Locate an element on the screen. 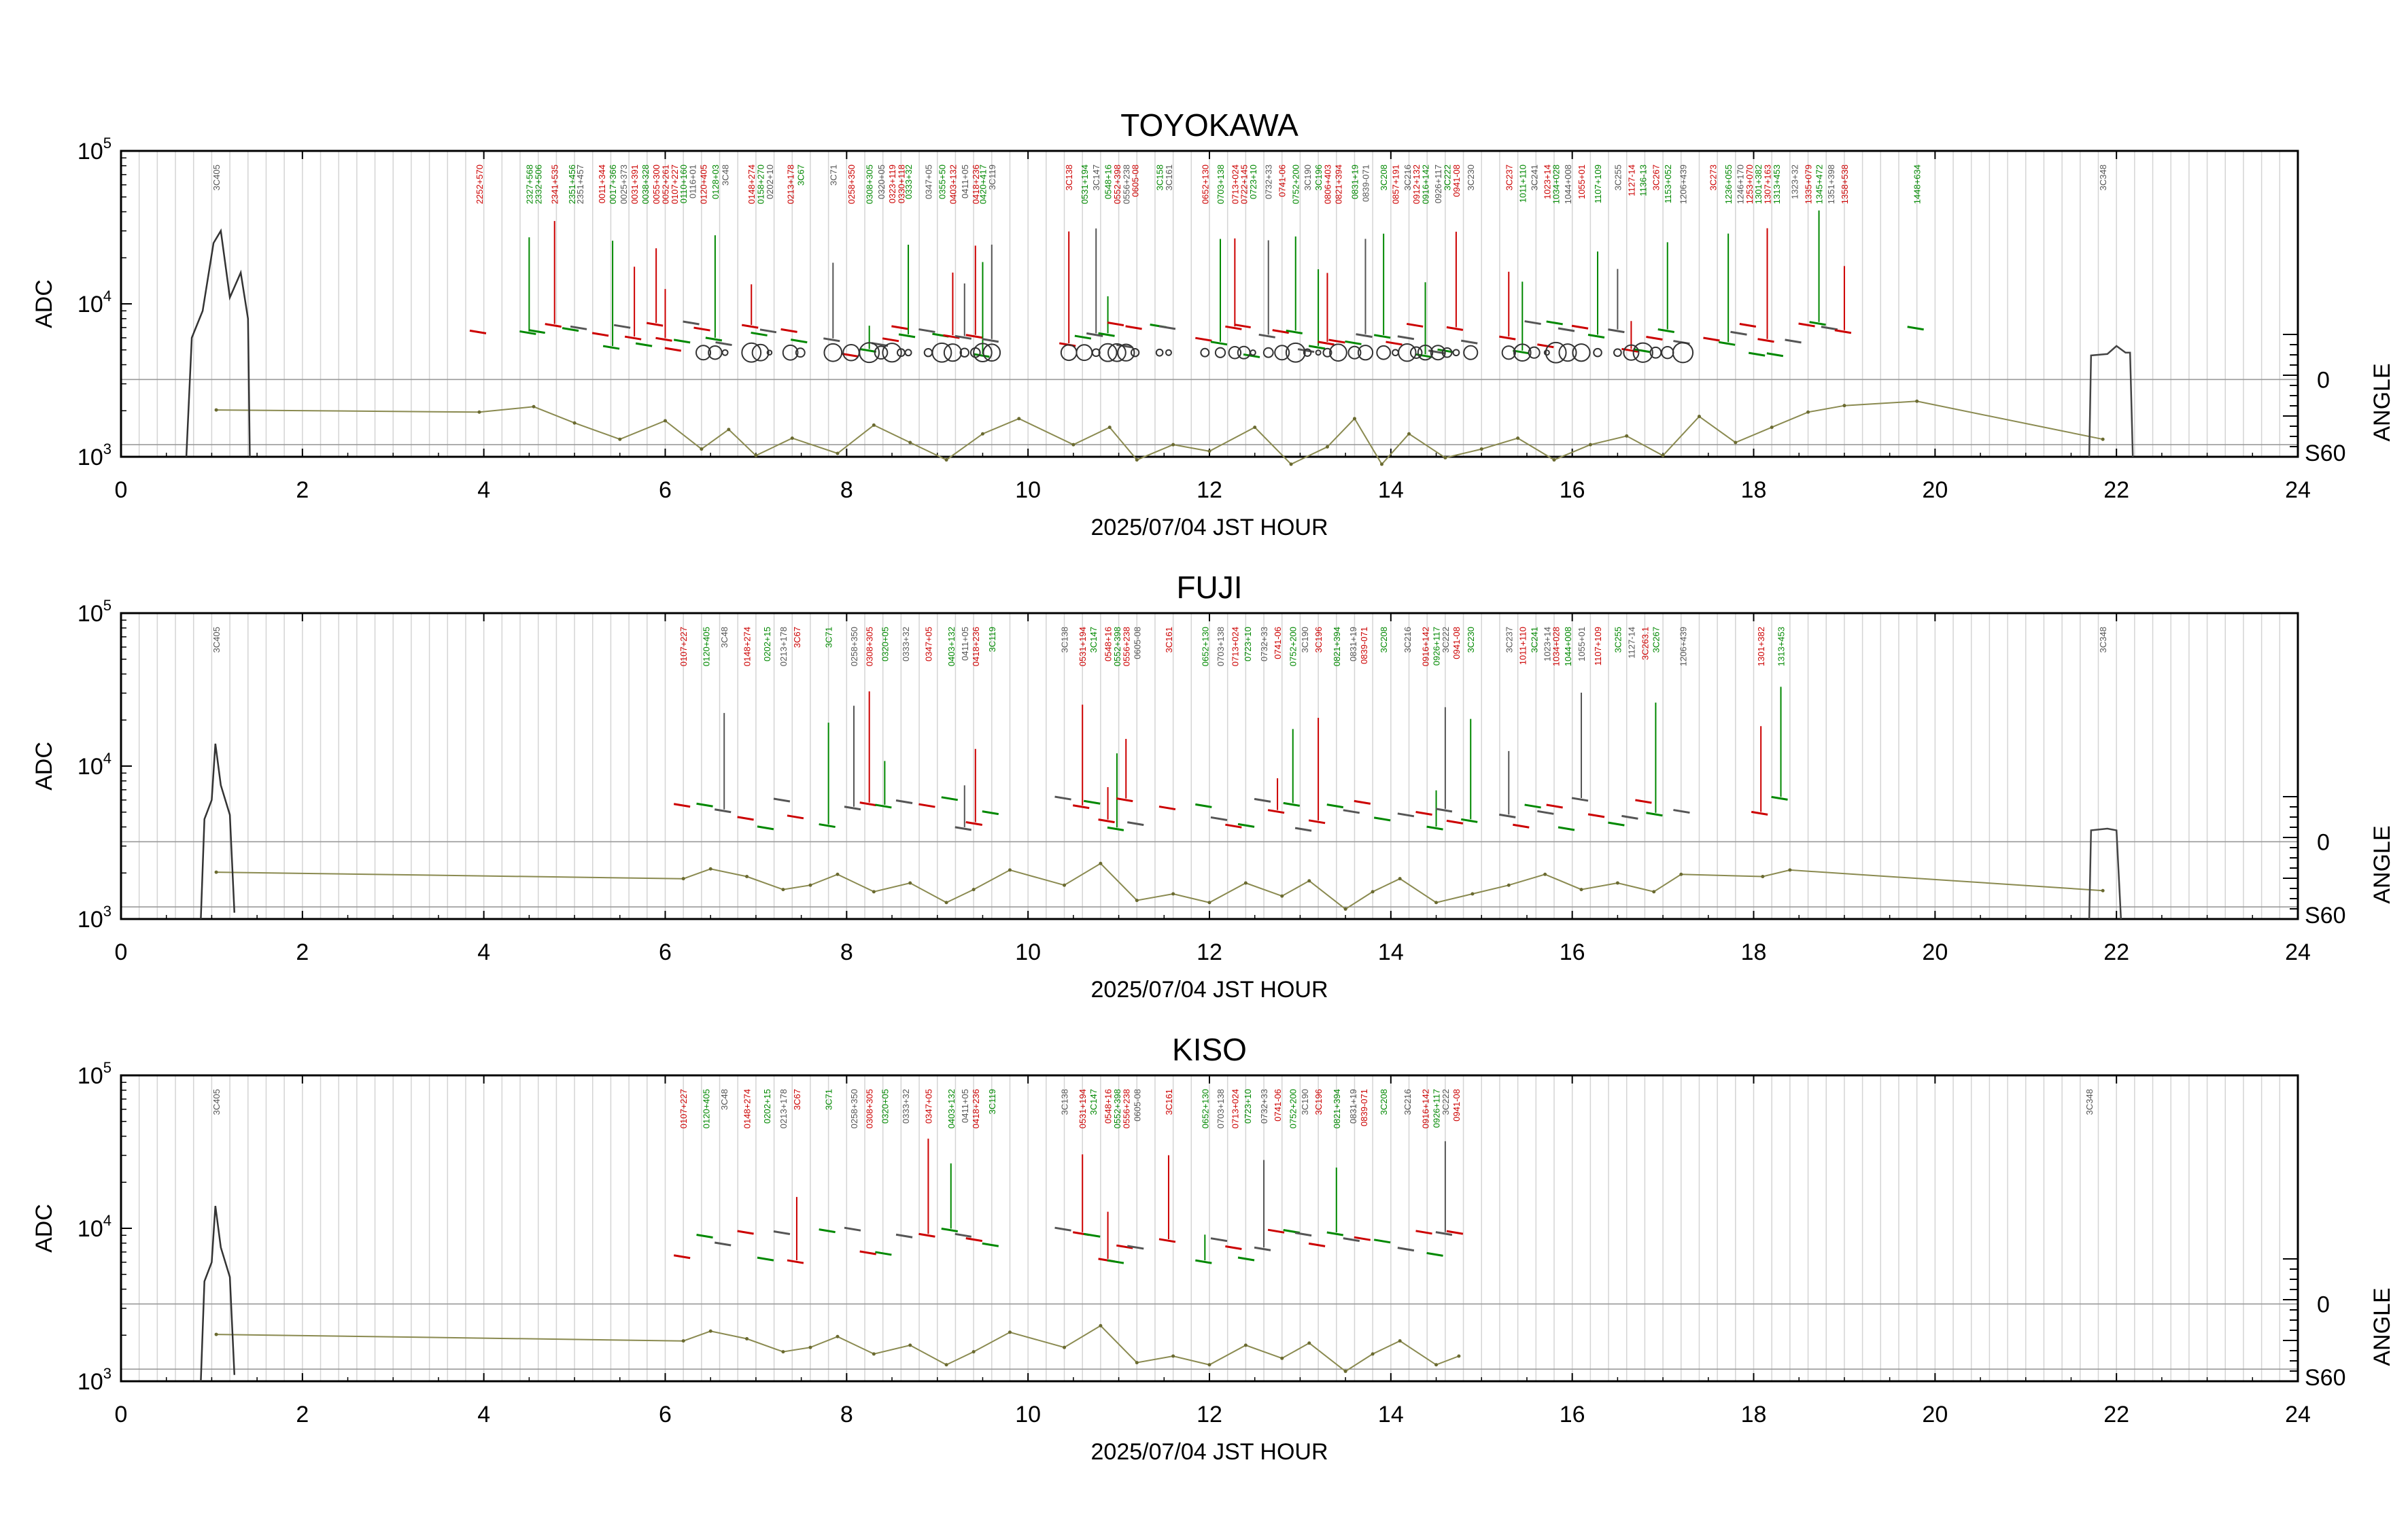 Image resolution: width=2408 pixels, height=1524 pixels. source-label: 0213+178 is located at coordinates (791, 184).